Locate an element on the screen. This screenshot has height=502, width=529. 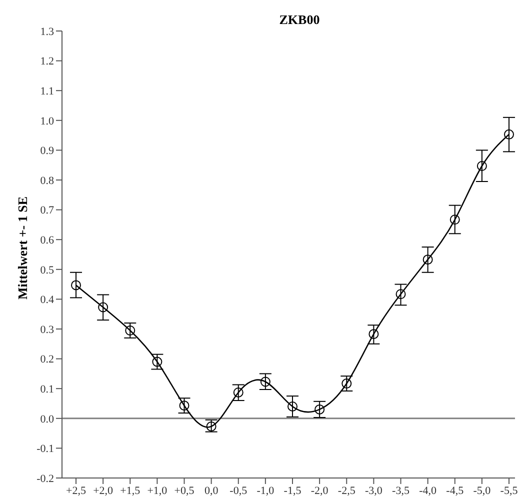
x-tick-label: -4,0 is located at coordinates (428, 490).